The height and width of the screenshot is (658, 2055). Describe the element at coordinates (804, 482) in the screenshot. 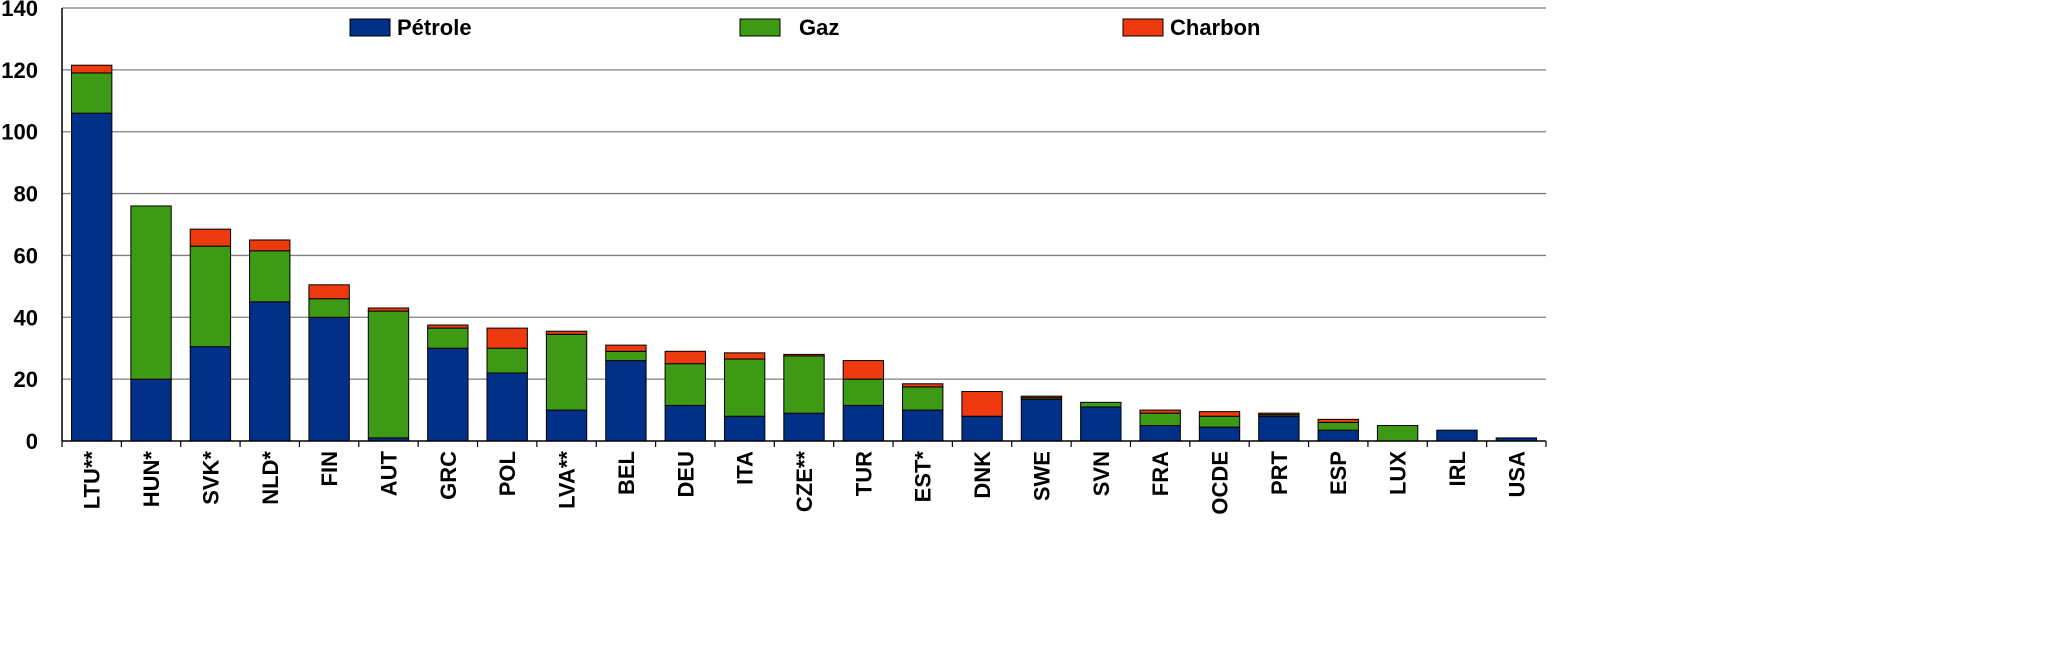

I see `x-tick-label: CZE**` at that location.